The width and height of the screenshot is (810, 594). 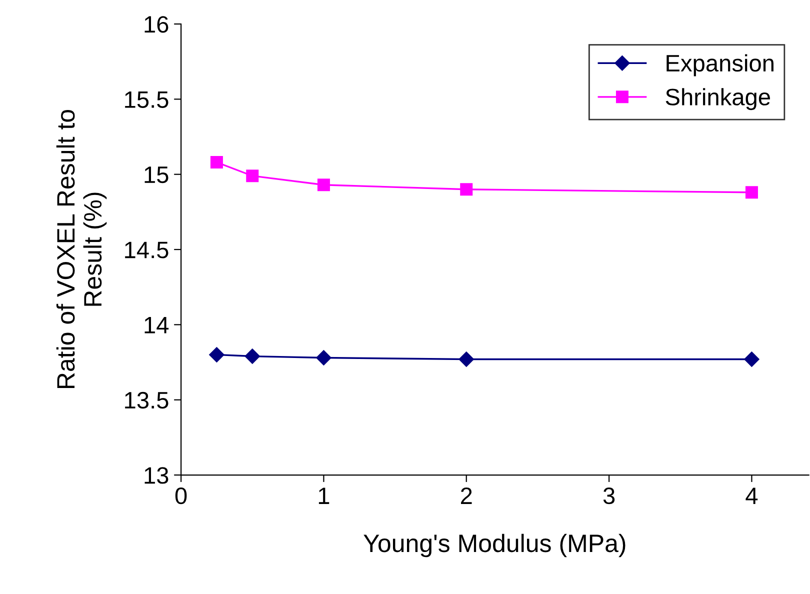 I want to click on y-tick-label: 13.5, so click(x=146, y=400).